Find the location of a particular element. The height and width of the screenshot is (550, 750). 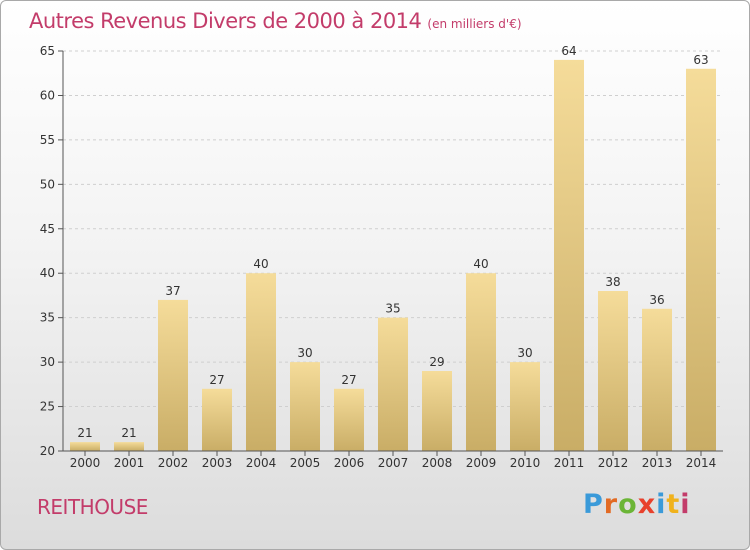

x-tick-label: 2004 is located at coordinates (261, 463).